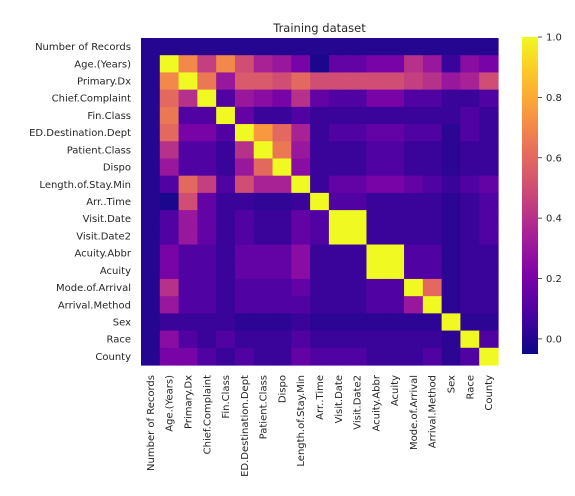  Describe the element at coordinates (99, 150) in the screenshot. I see `y-tick-label: Patient.Class` at that location.